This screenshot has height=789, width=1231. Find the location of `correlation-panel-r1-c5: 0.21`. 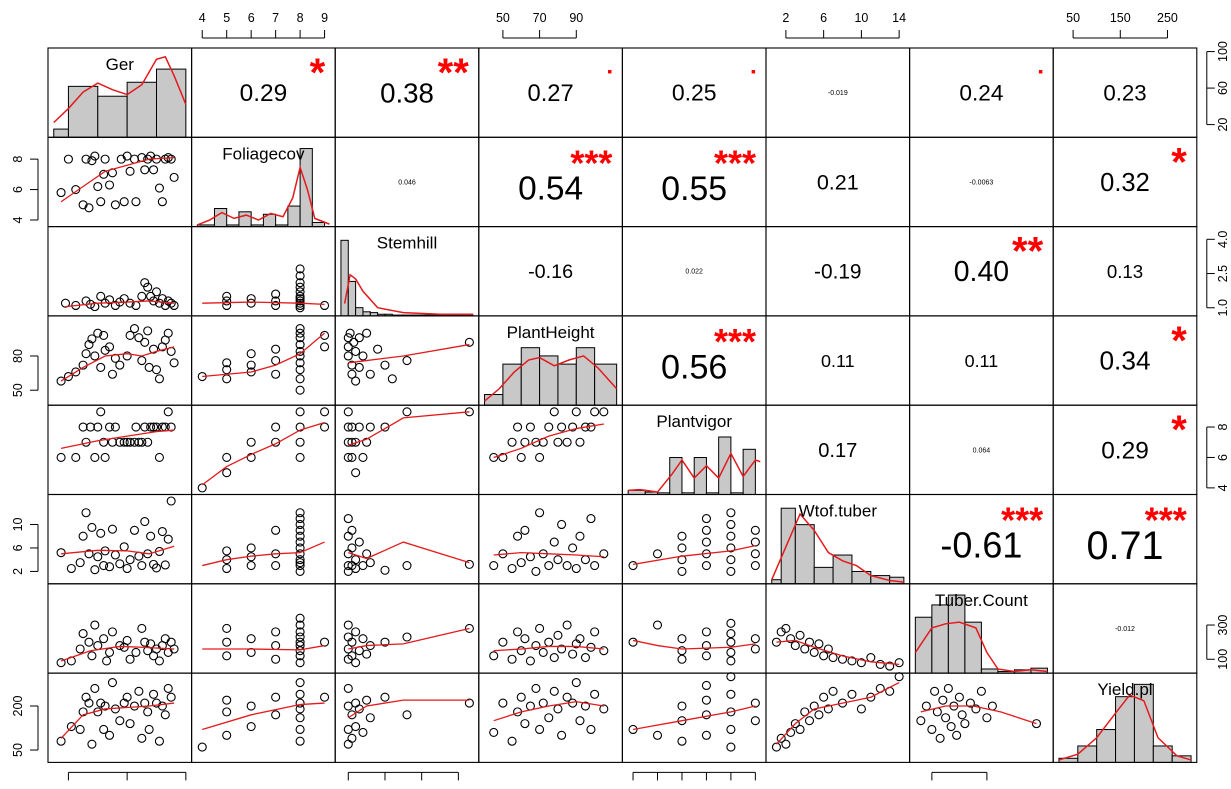

correlation-panel-r1-c5: 0.21 is located at coordinates (838, 181).